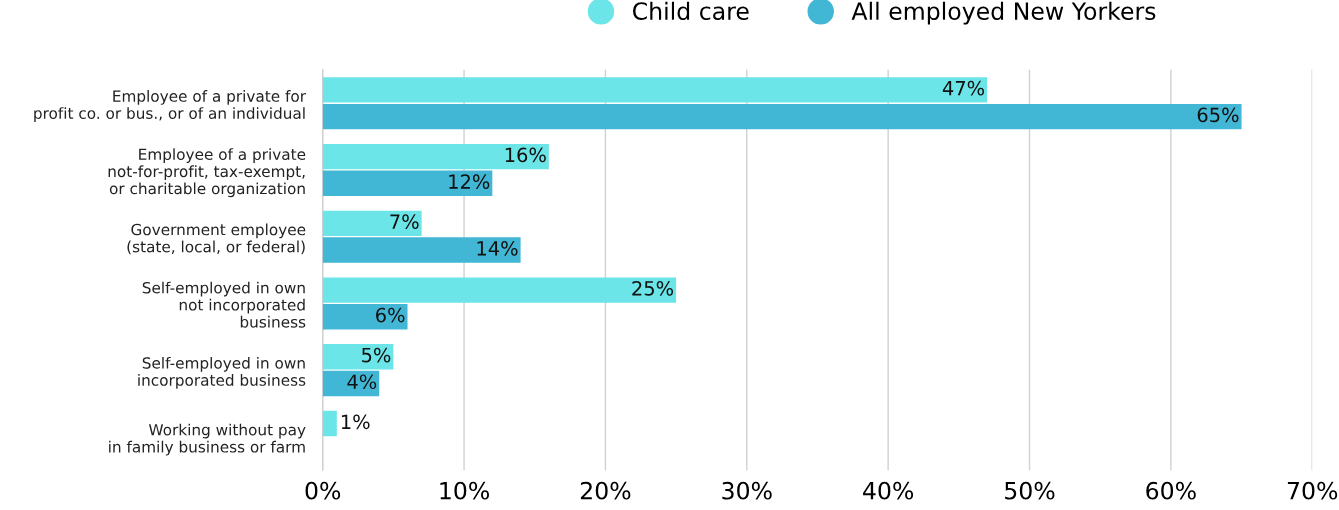 This screenshot has width=1339, height=510. I want to click on data-label: 14%, so click(497, 248).